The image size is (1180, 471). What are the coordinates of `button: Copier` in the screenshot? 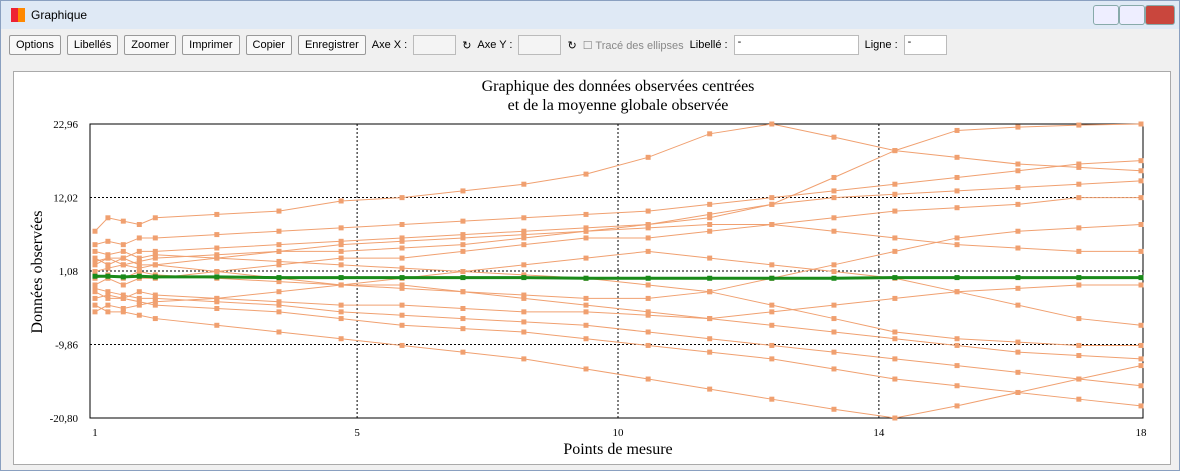 It's located at (268, 45).